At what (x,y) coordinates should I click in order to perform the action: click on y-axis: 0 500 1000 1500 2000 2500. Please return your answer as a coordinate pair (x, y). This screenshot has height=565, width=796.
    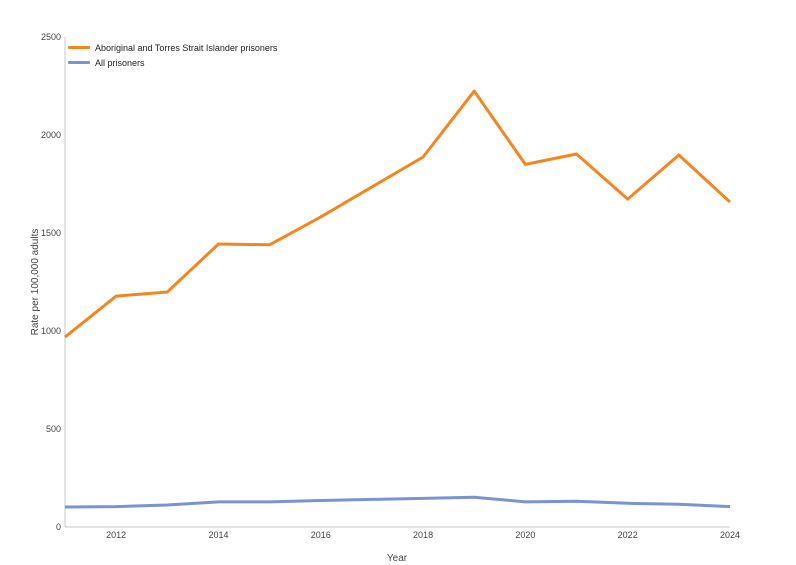
    Looking at the image, I should click on (53, 282).